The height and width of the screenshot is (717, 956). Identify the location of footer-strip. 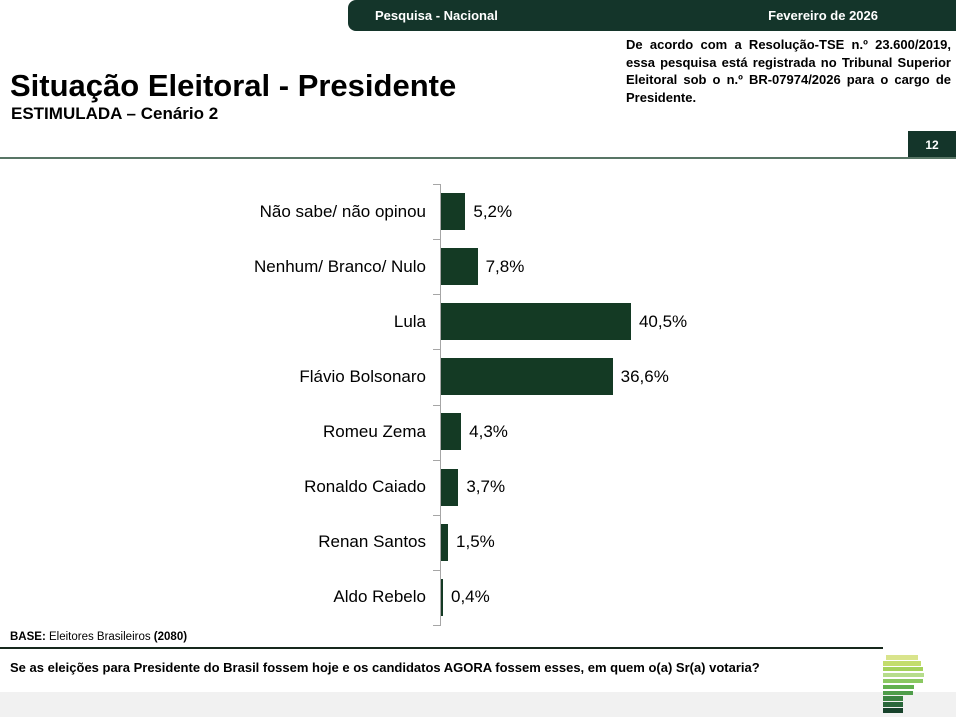
(478, 704).